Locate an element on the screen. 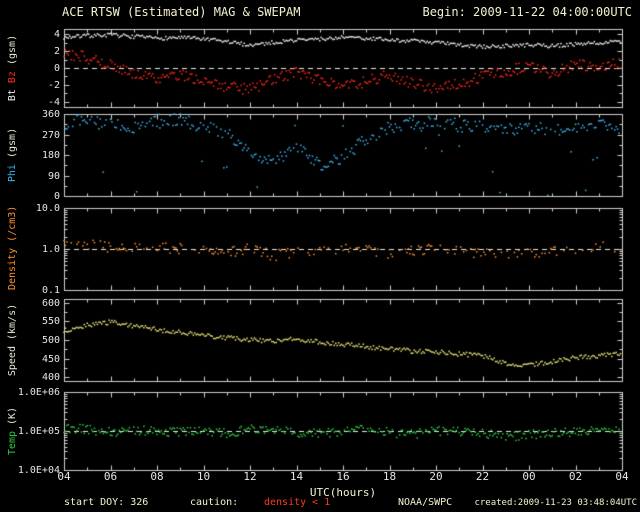 Image resolution: width=640 pixels, height=512 pixels. x-tick-label: 10 is located at coordinates (203, 476).